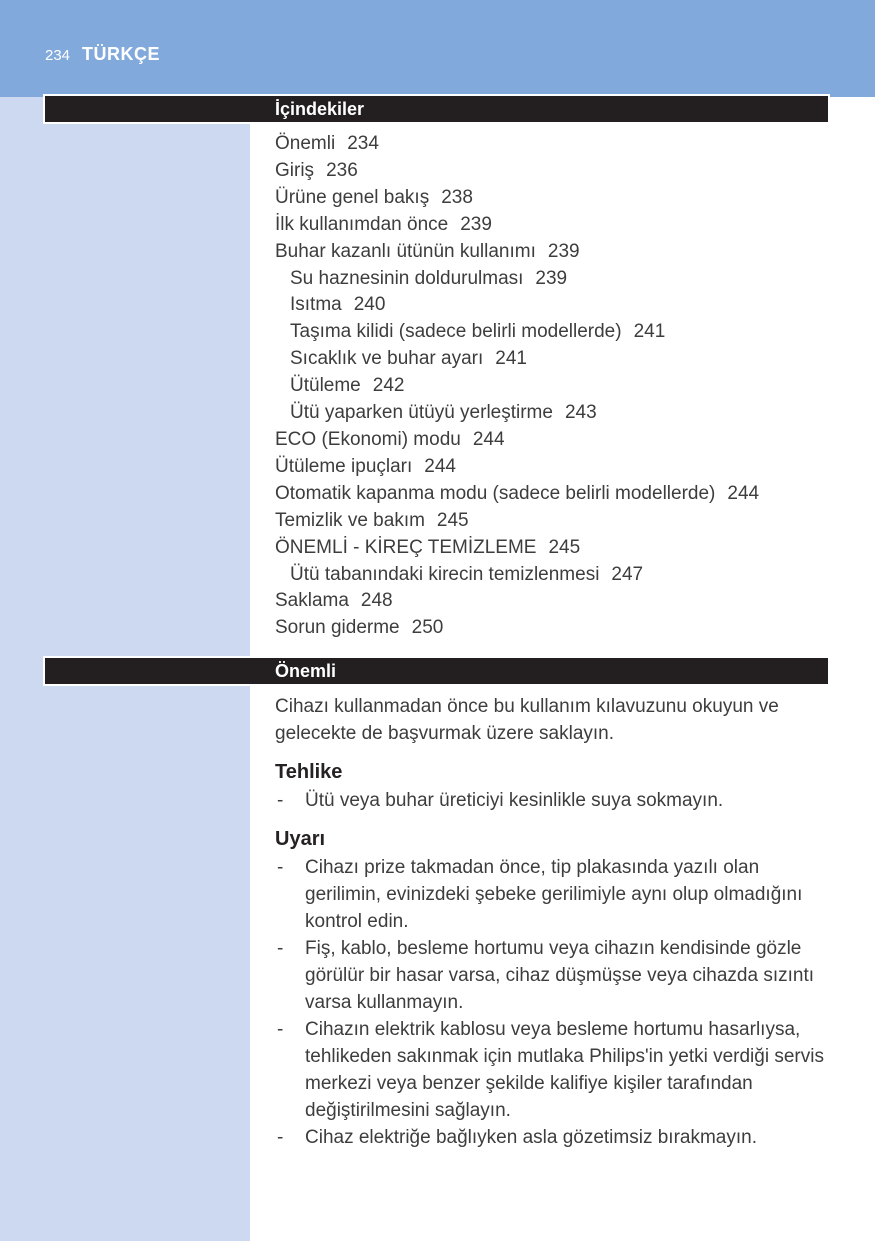  I want to click on toc-entry-label: Önemli, so click(305, 143).